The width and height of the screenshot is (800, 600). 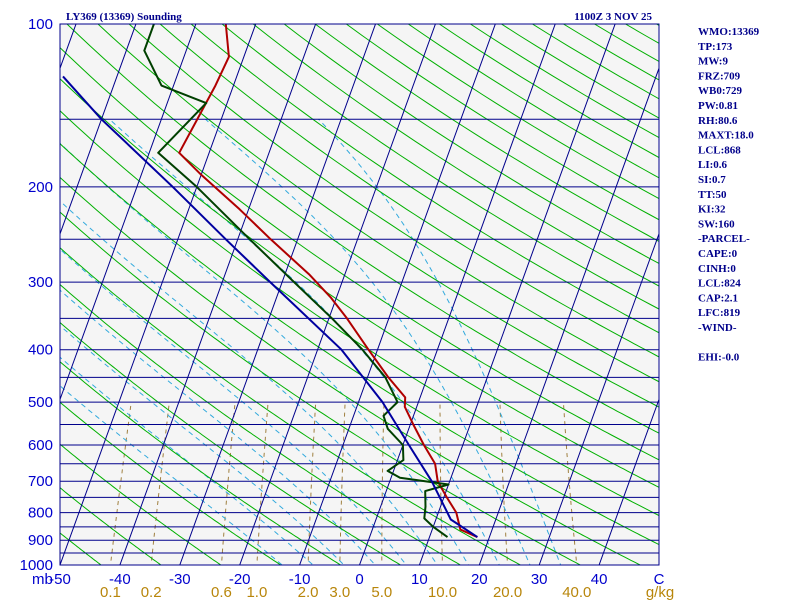 I want to click on mixing-ratio-tick-label: 1.0, so click(x=256, y=592).